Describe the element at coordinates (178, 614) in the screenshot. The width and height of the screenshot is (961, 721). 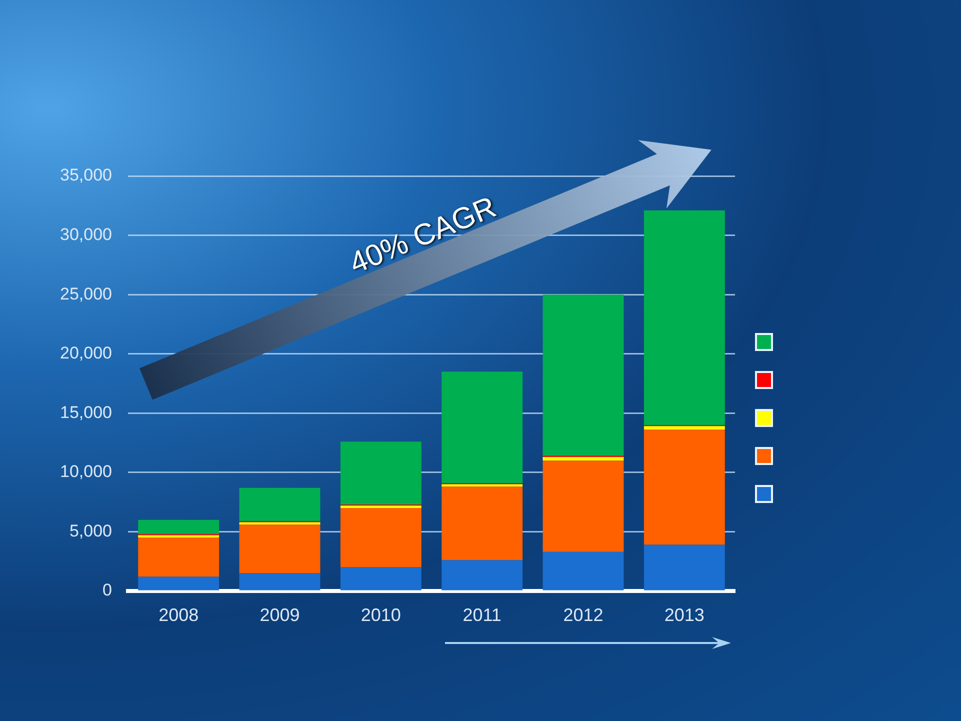
I see `x-tick-label: 2008` at that location.